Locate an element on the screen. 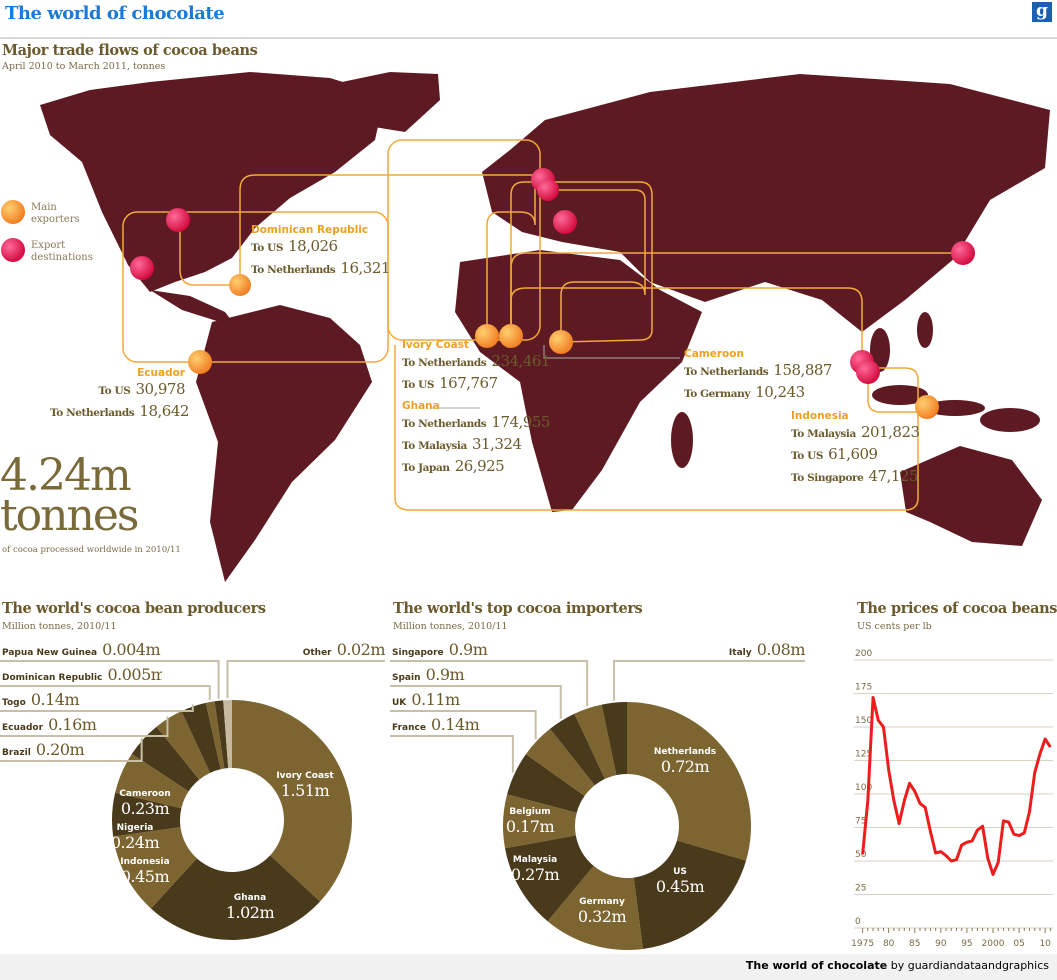 This screenshot has width=1057, height=980. x-tick-label: 80 is located at coordinates (889, 944).